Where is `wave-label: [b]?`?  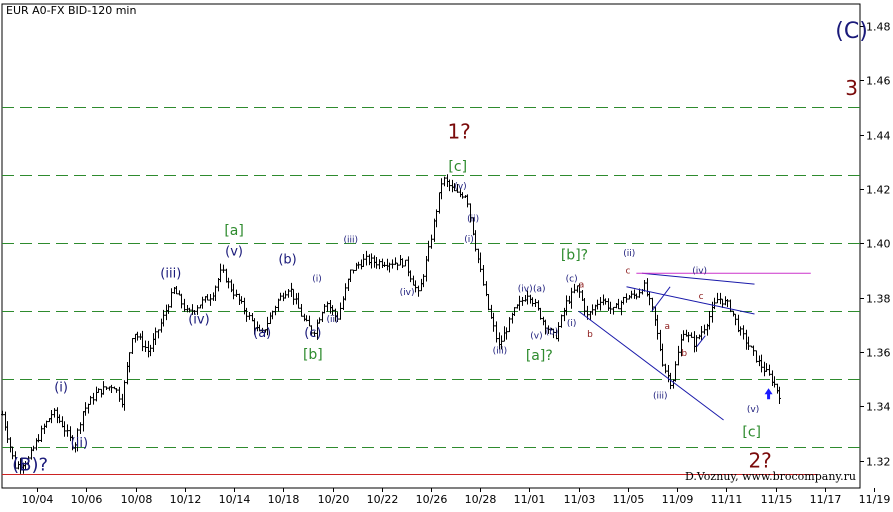 wave-label: [b]? is located at coordinates (574, 256).